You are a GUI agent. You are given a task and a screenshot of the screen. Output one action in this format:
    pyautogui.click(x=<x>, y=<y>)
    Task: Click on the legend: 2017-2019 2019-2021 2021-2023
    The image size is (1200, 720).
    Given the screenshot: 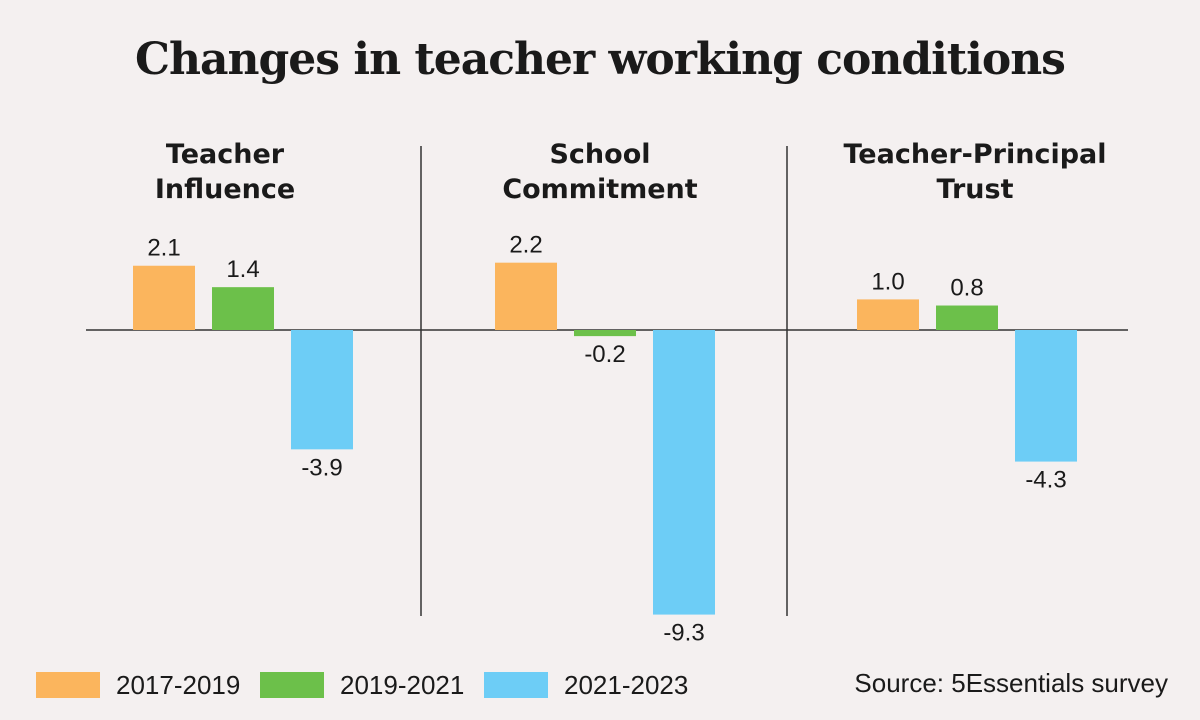 What is the action you would take?
    pyautogui.click(x=600, y=685)
    